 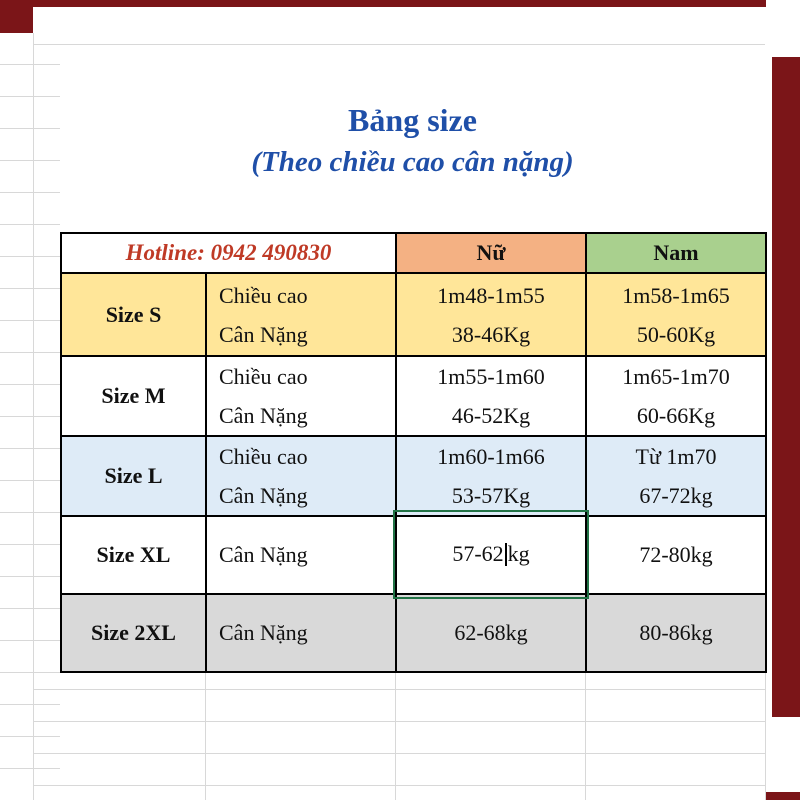 What do you see at coordinates (676, 476) in the screenshot?
I see `cell-size-l-nam: Từ 1m70 67-72kg` at bounding box center [676, 476].